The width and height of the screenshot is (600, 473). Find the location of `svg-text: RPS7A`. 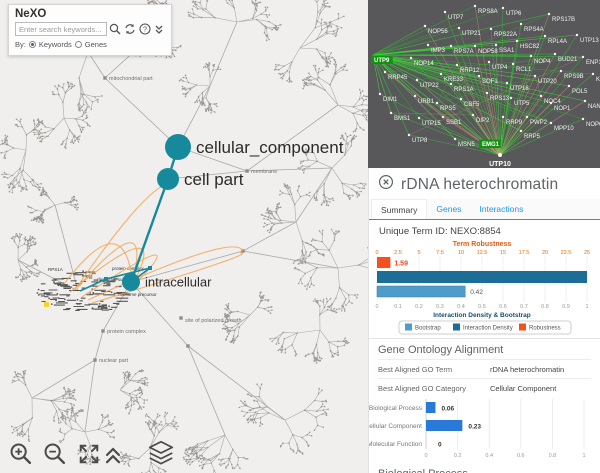

svg-text: RPS7A is located at coordinates (464, 52).